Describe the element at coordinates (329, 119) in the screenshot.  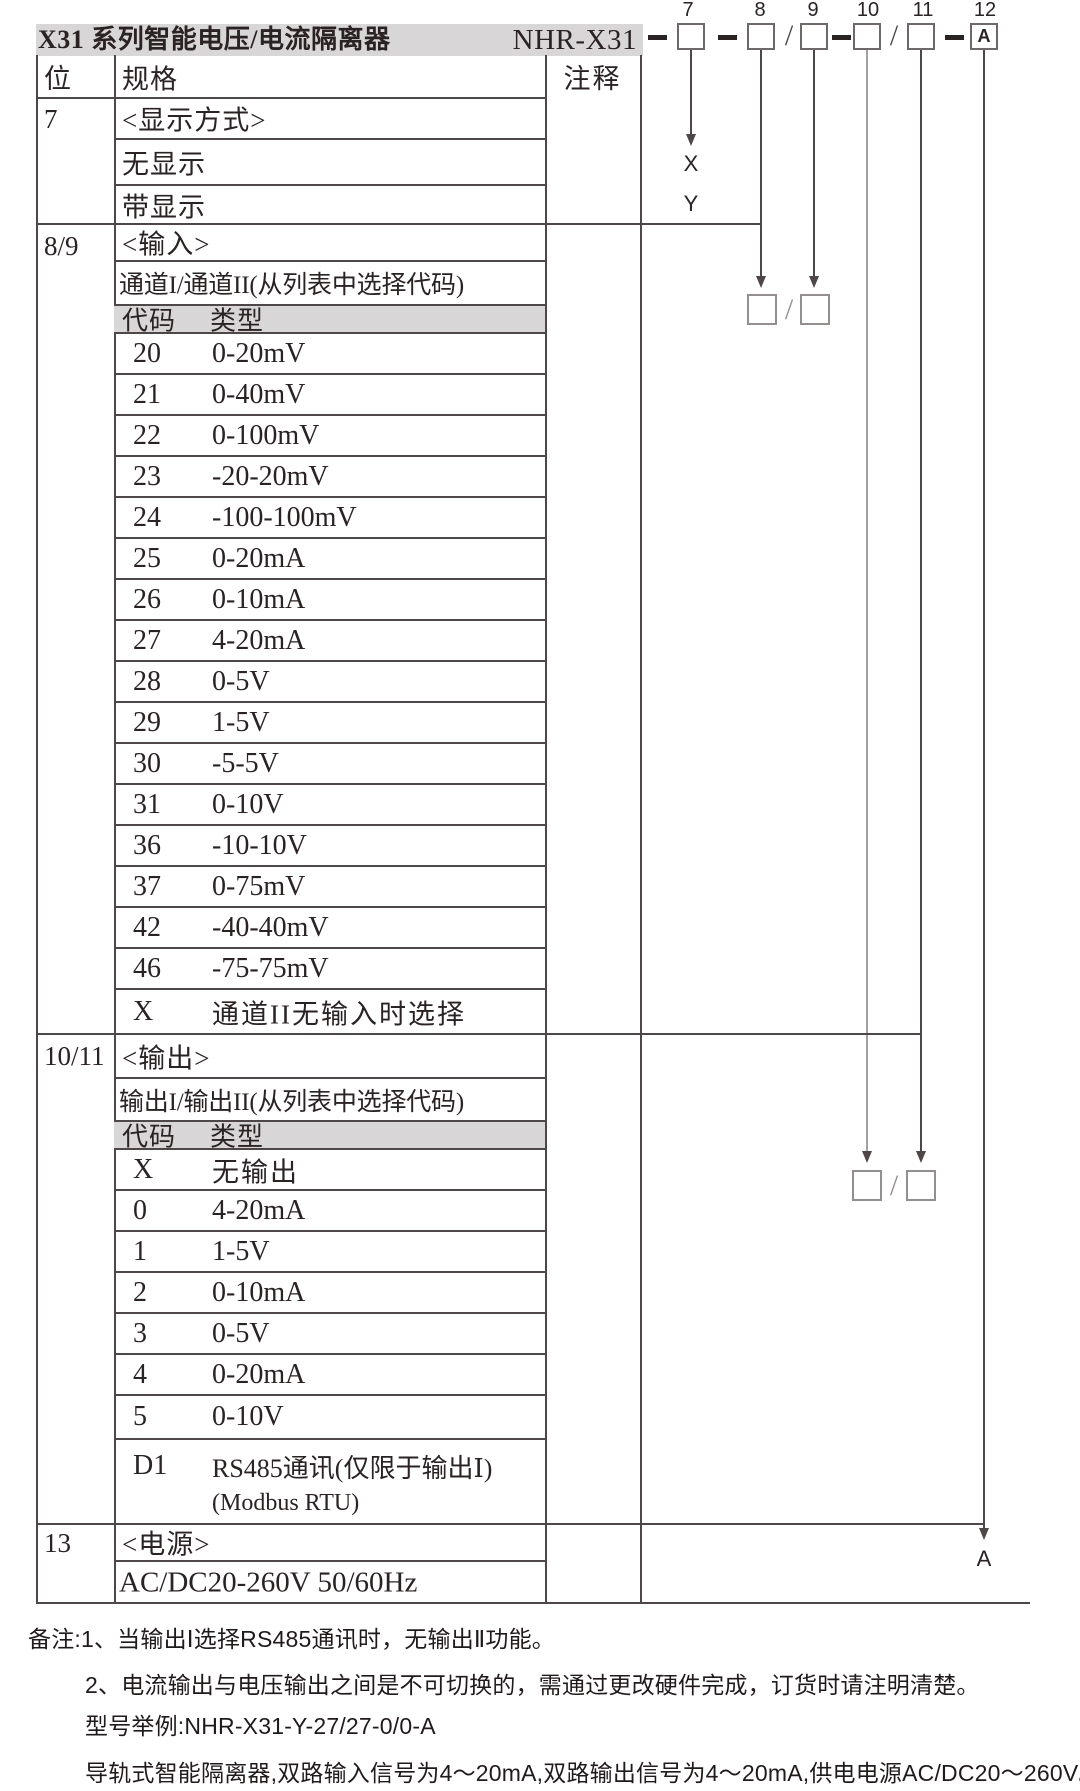
I see `row-display-title: <显示方式>` at that location.